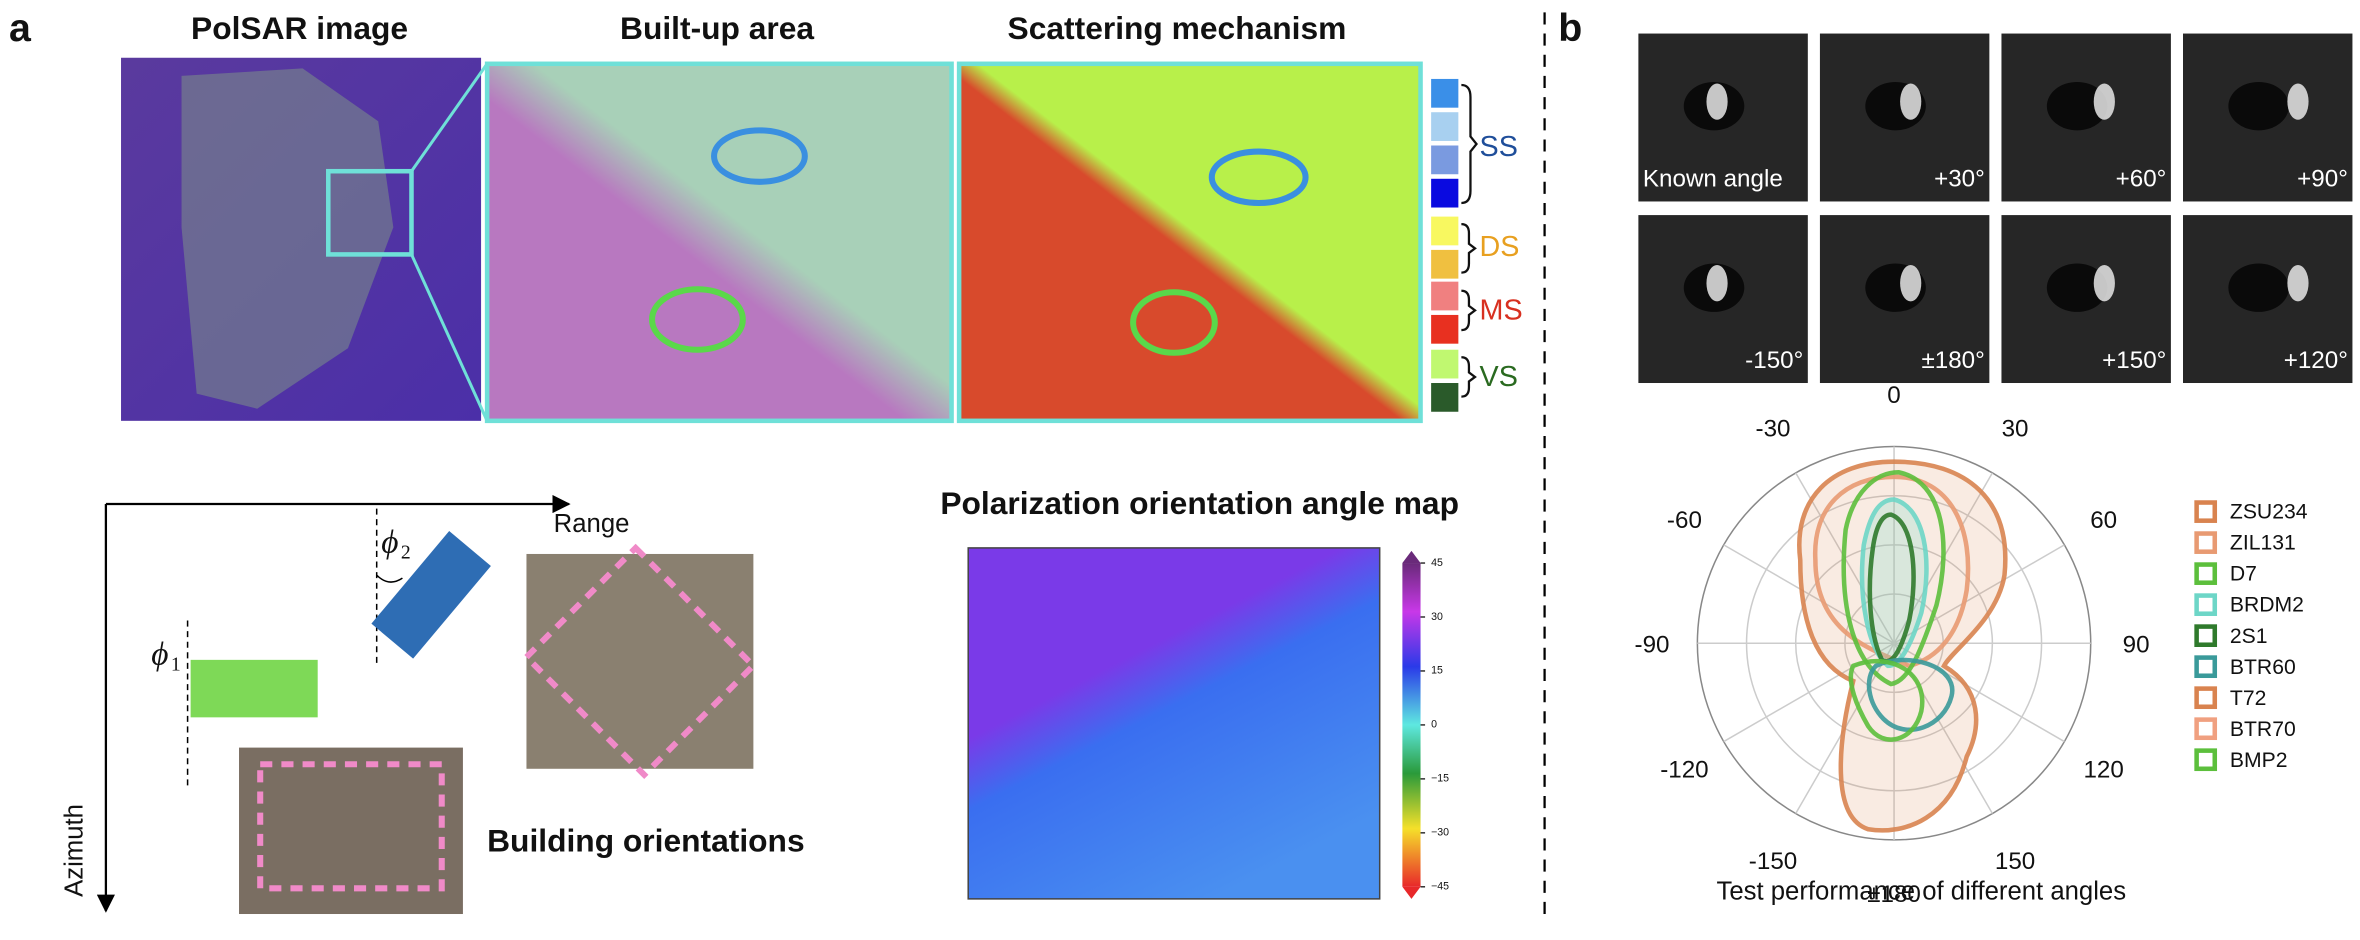 This screenshot has height=940, width=2360. Describe the element at coordinates (1652, 645) in the screenshot. I see `polar-angle-label: -90` at that location.